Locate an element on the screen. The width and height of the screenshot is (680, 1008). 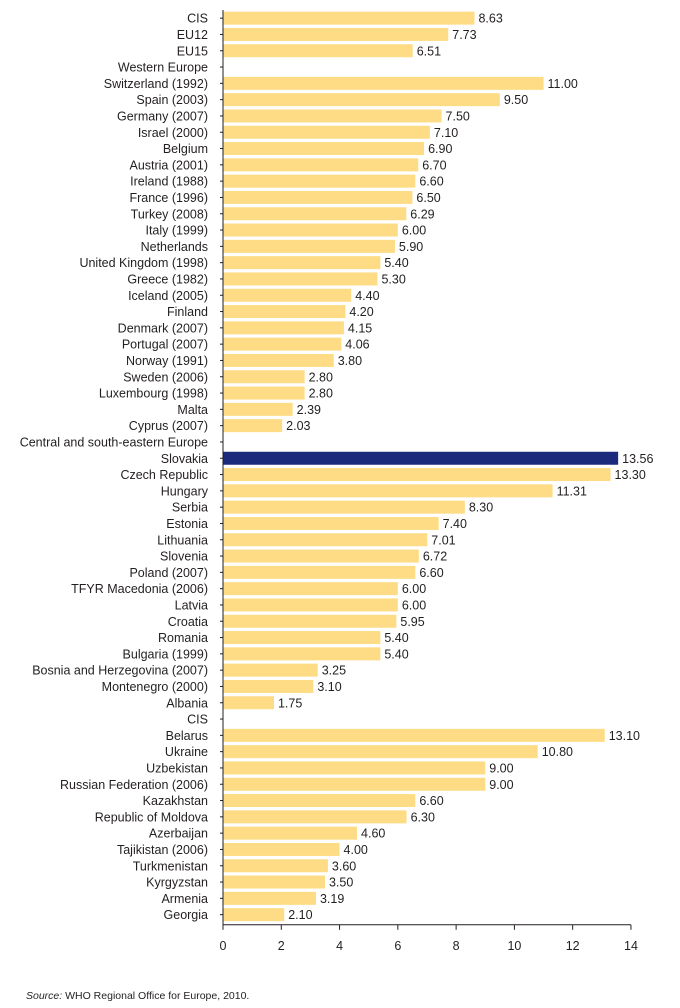
category-label: Republic of Moldova is located at coordinates (151, 817).